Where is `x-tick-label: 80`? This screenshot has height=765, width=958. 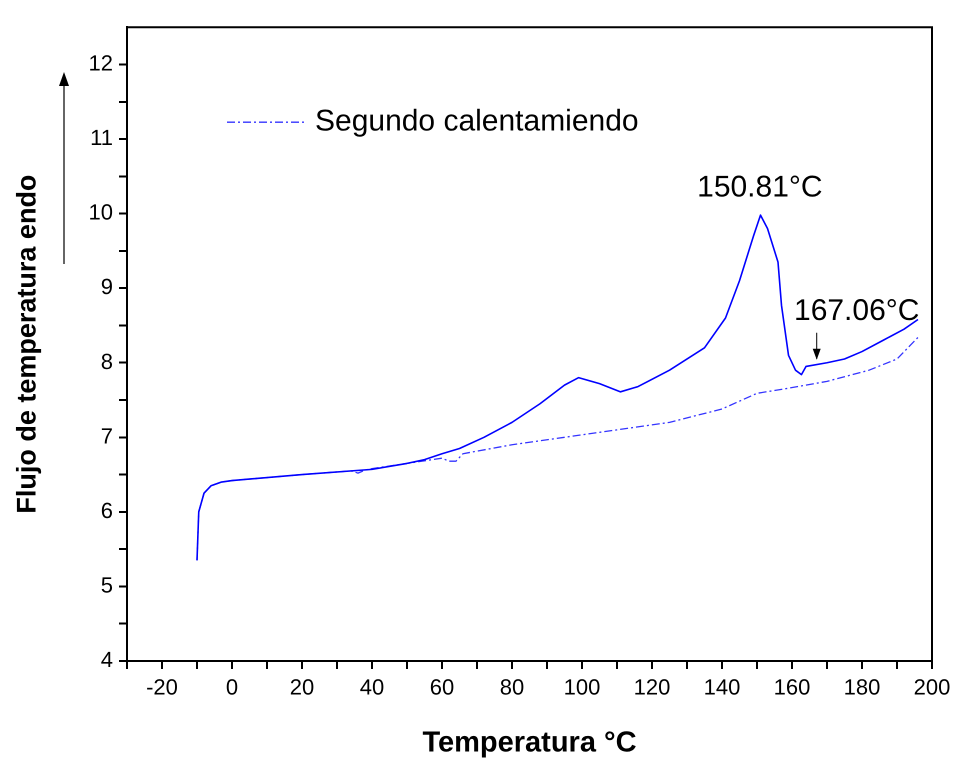 x-tick-label: 80 is located at coordinates (512, 687).